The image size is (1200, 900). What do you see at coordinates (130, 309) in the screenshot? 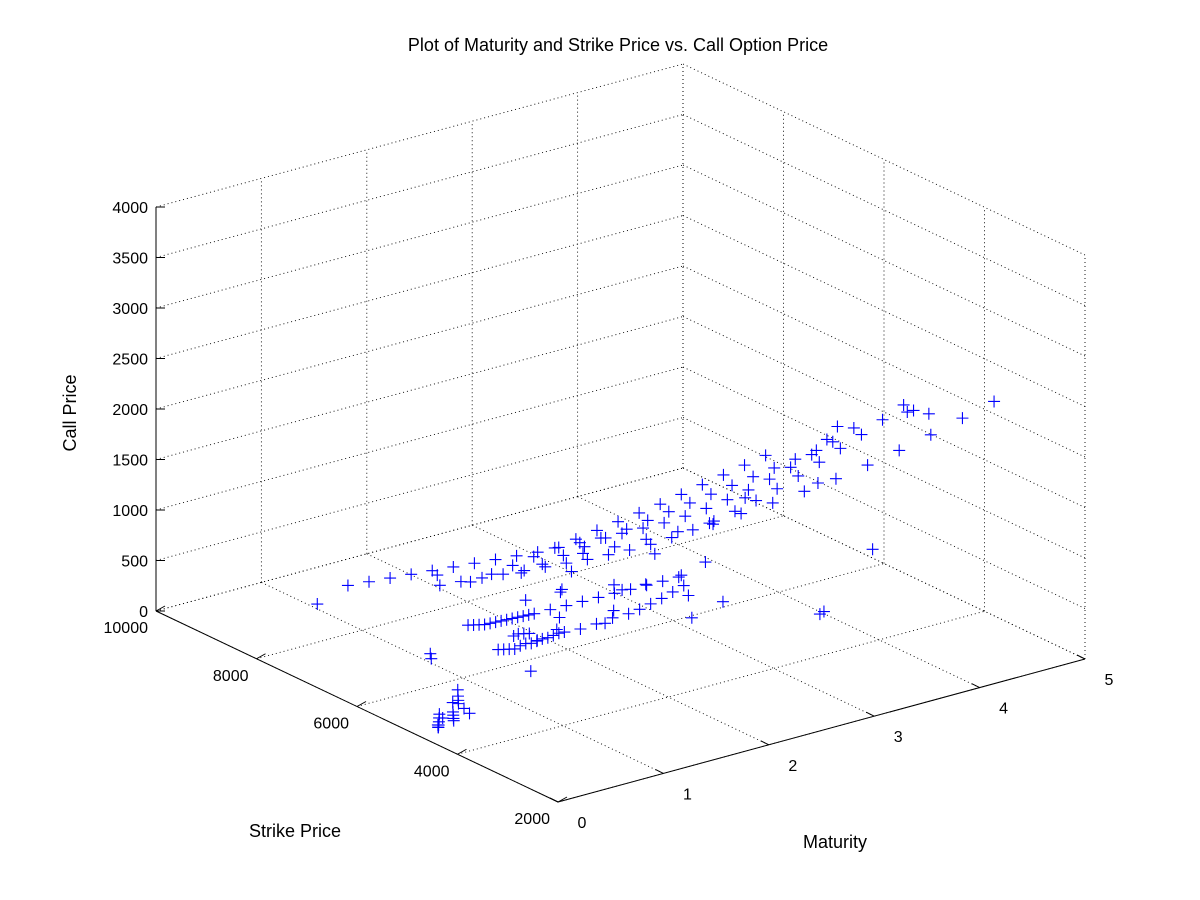
I see `z-tick-label: 3000` at bounding box center [130, 309].